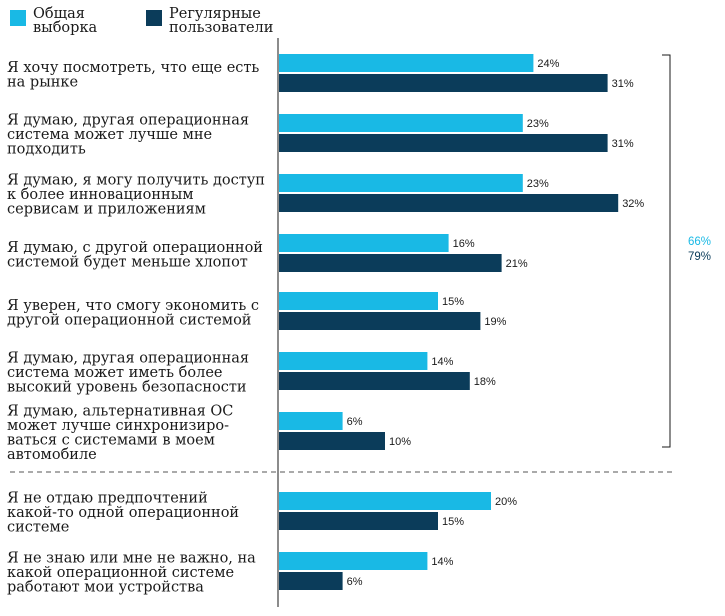 The height and width of the screenshot is (616, 725). I want to click on category-label-line: работают мои устройства, so click(105, 588).